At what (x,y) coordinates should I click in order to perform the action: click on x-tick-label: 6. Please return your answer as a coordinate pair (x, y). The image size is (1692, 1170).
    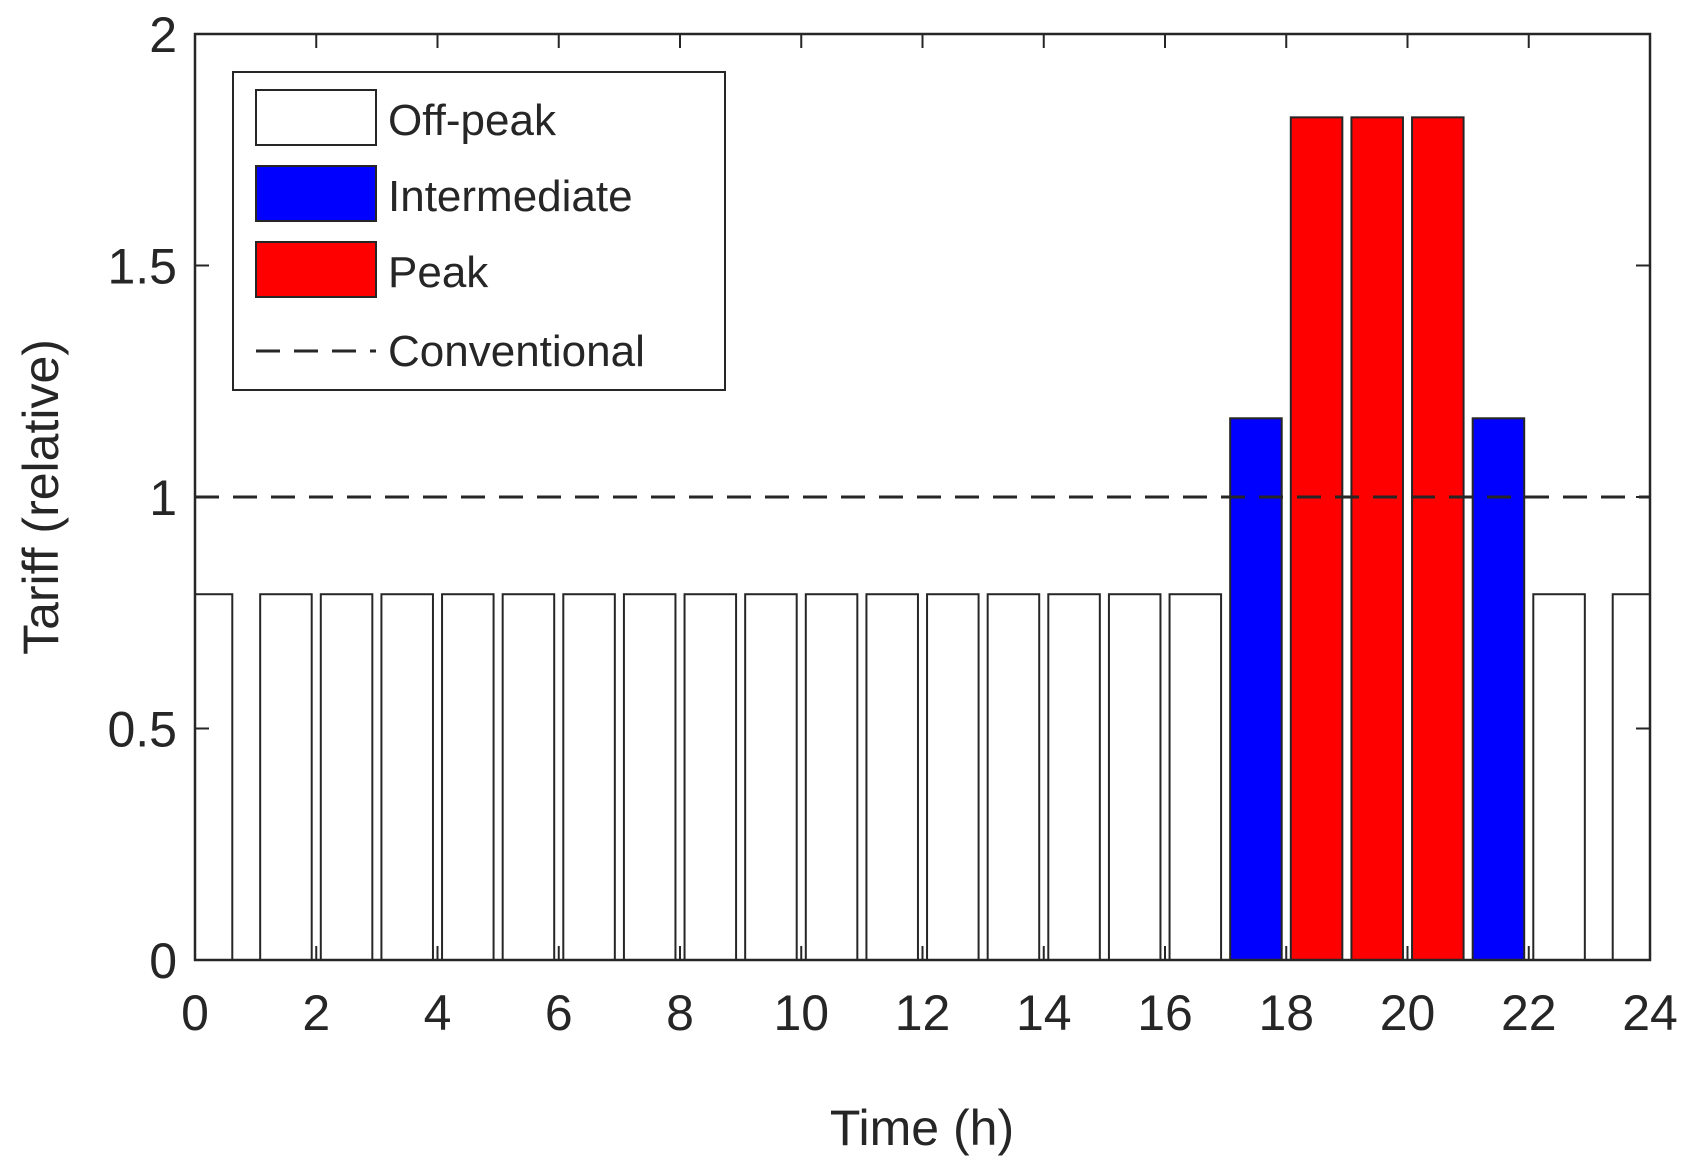
    Looking at the image, I should click on (559, 1013).